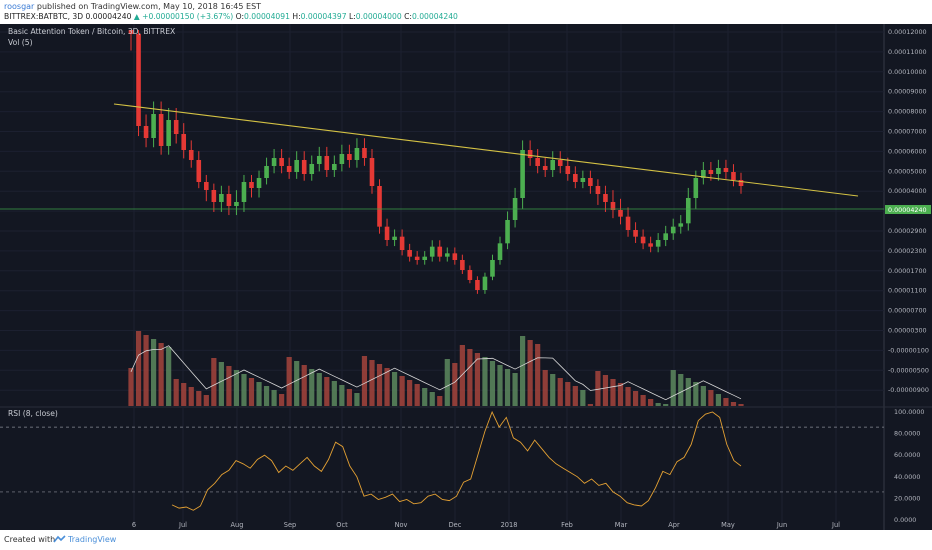  What do you see at coordinates (907, 72) in the screenshot?
I see `price-tick-label: 0.00010000` at bounding box center [907, 72].